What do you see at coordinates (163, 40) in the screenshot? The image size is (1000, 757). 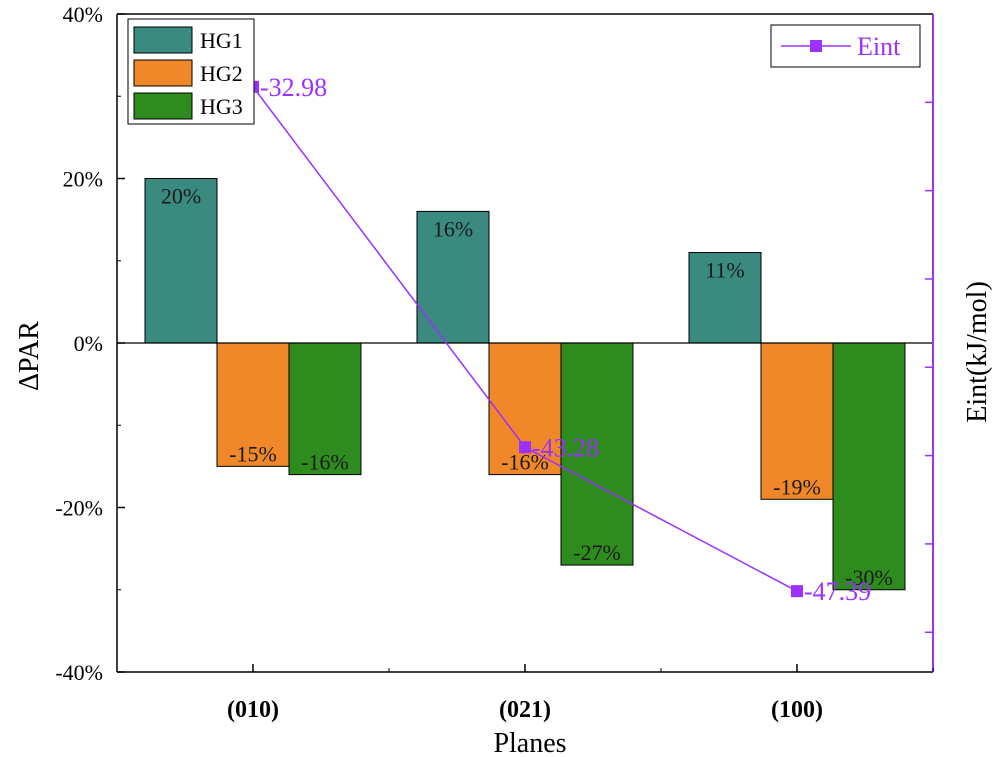 I see `legend-swatch-hg1` at bounding box center [163, 40].